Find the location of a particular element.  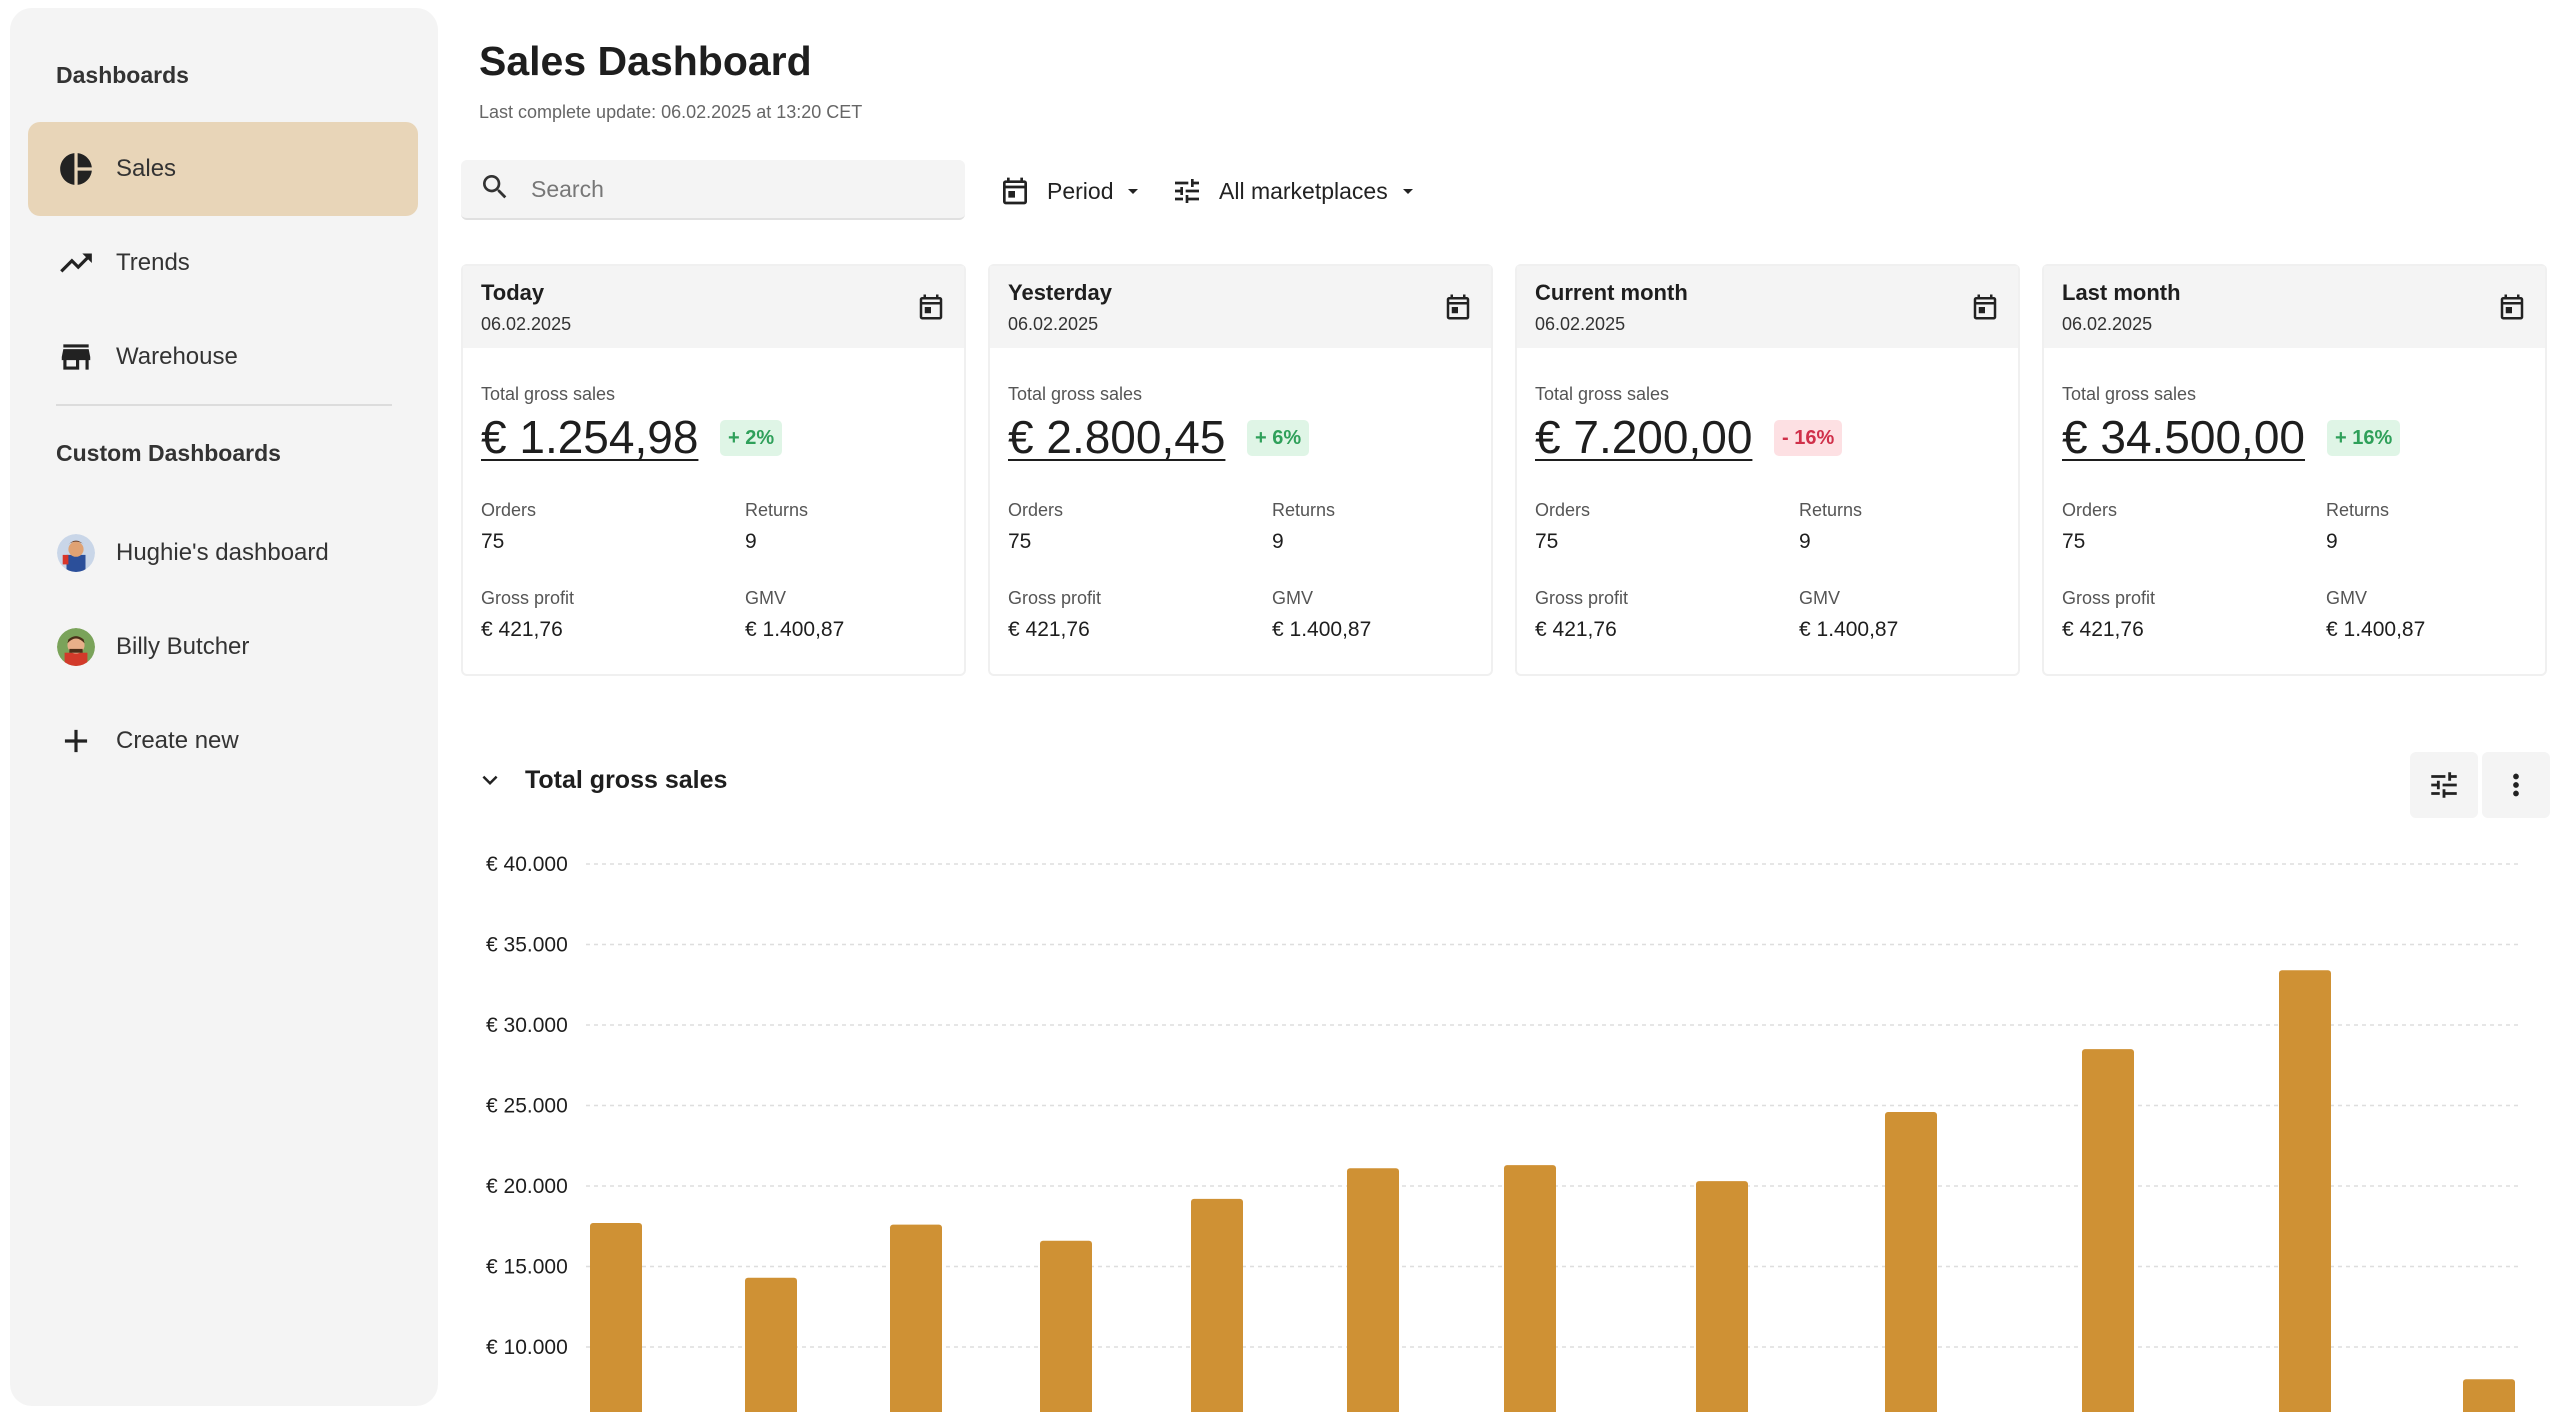

card-title: Current month is located at coordinates (1611, 292).